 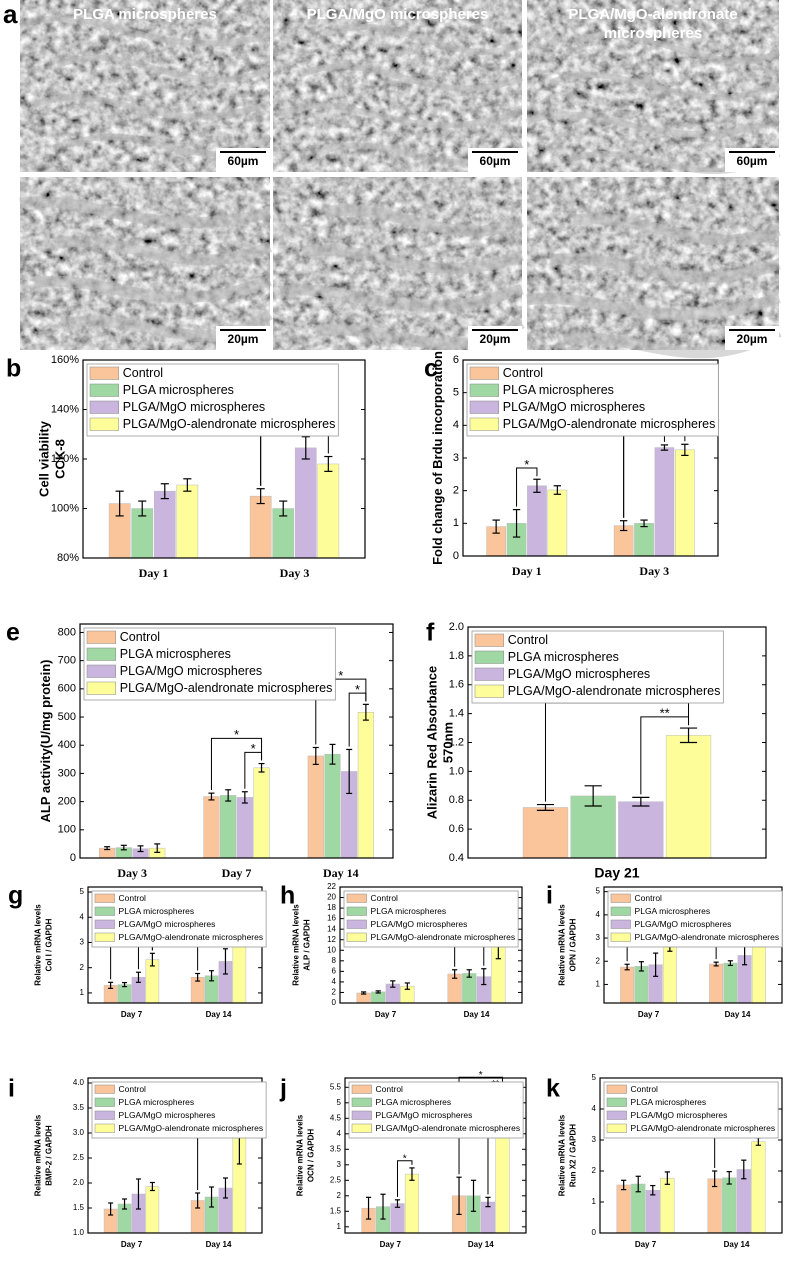 What do you see at coordinates (752, 161) in the screenshot?
I see `scale-bar-label: 60µm` at bounding box center [752, 161].